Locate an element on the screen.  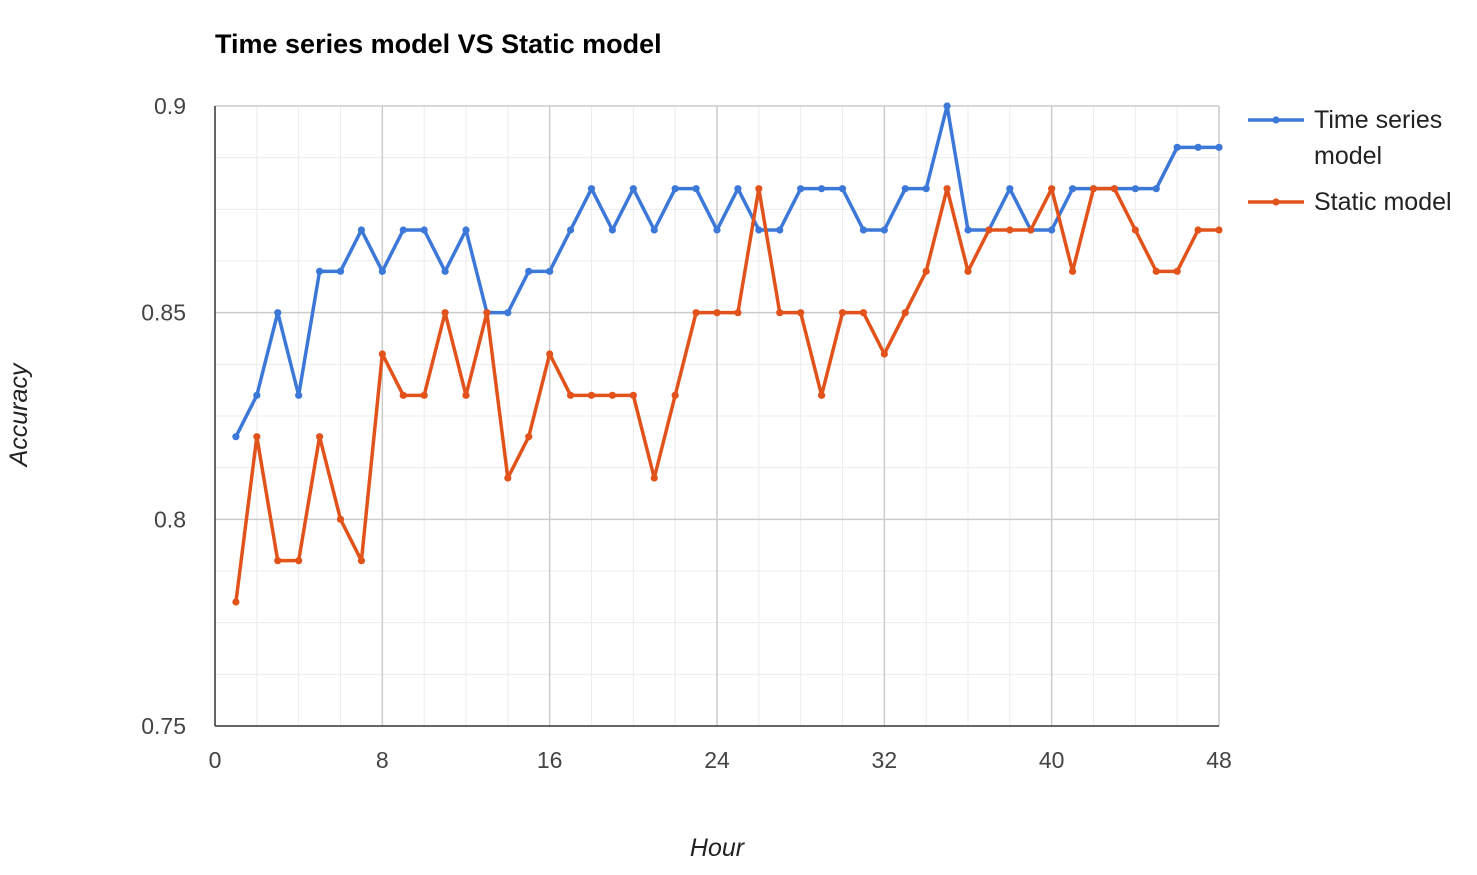
legend-label-line: Time series is located at coordinates (1378, 120).